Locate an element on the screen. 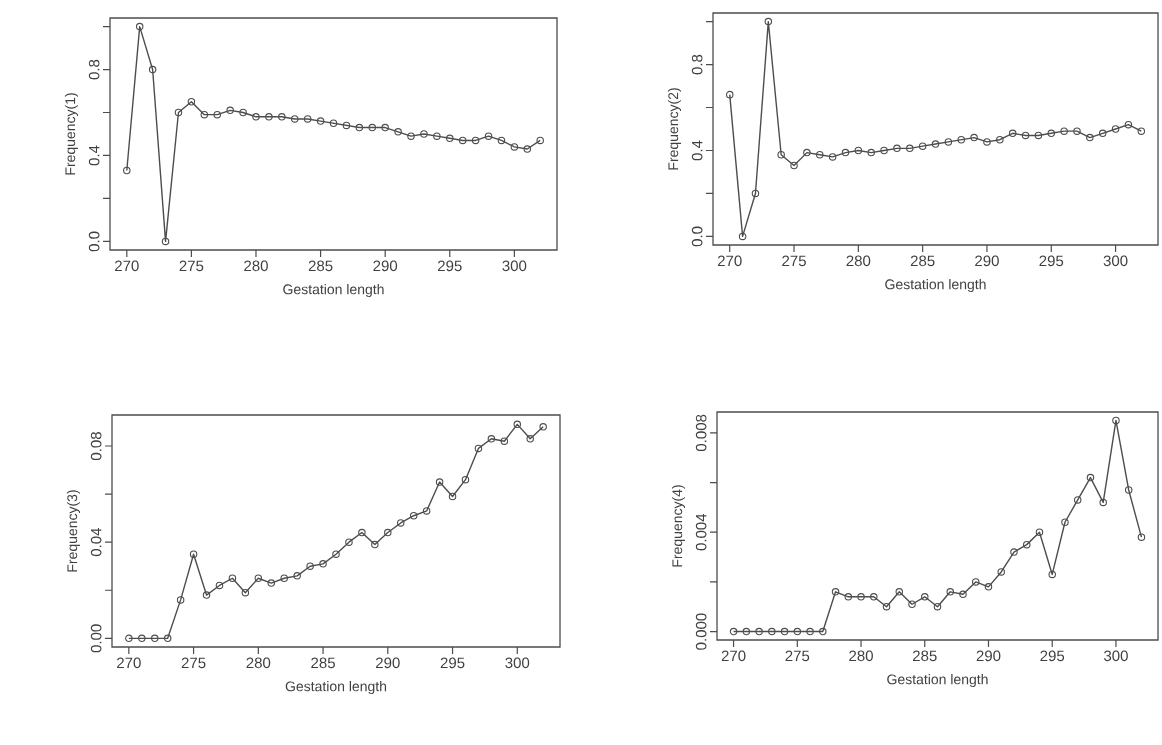 This screenshot has height=745, width=1162. x-tick-label: 270 is located at coordinates (129, 663).